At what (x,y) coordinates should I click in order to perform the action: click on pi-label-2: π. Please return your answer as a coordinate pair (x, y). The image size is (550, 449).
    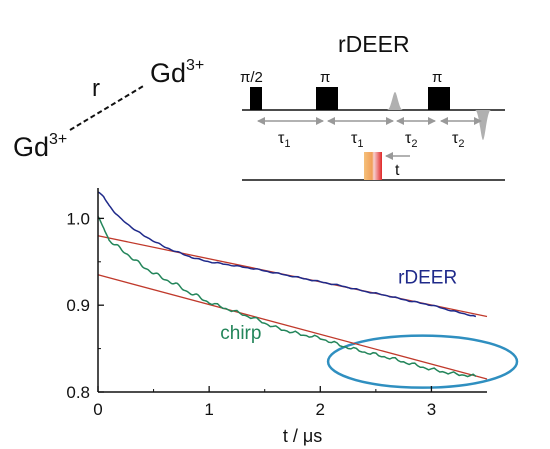
    Looking at the image, I should click on (437, 77).